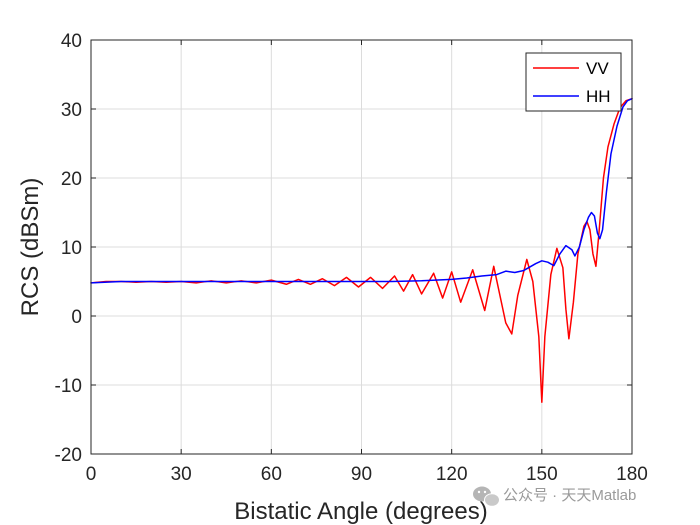  Describe the element at coordinates (30, 247) in the screenshot. I see `y-axis-label: RCS (dBSm)` at that location.